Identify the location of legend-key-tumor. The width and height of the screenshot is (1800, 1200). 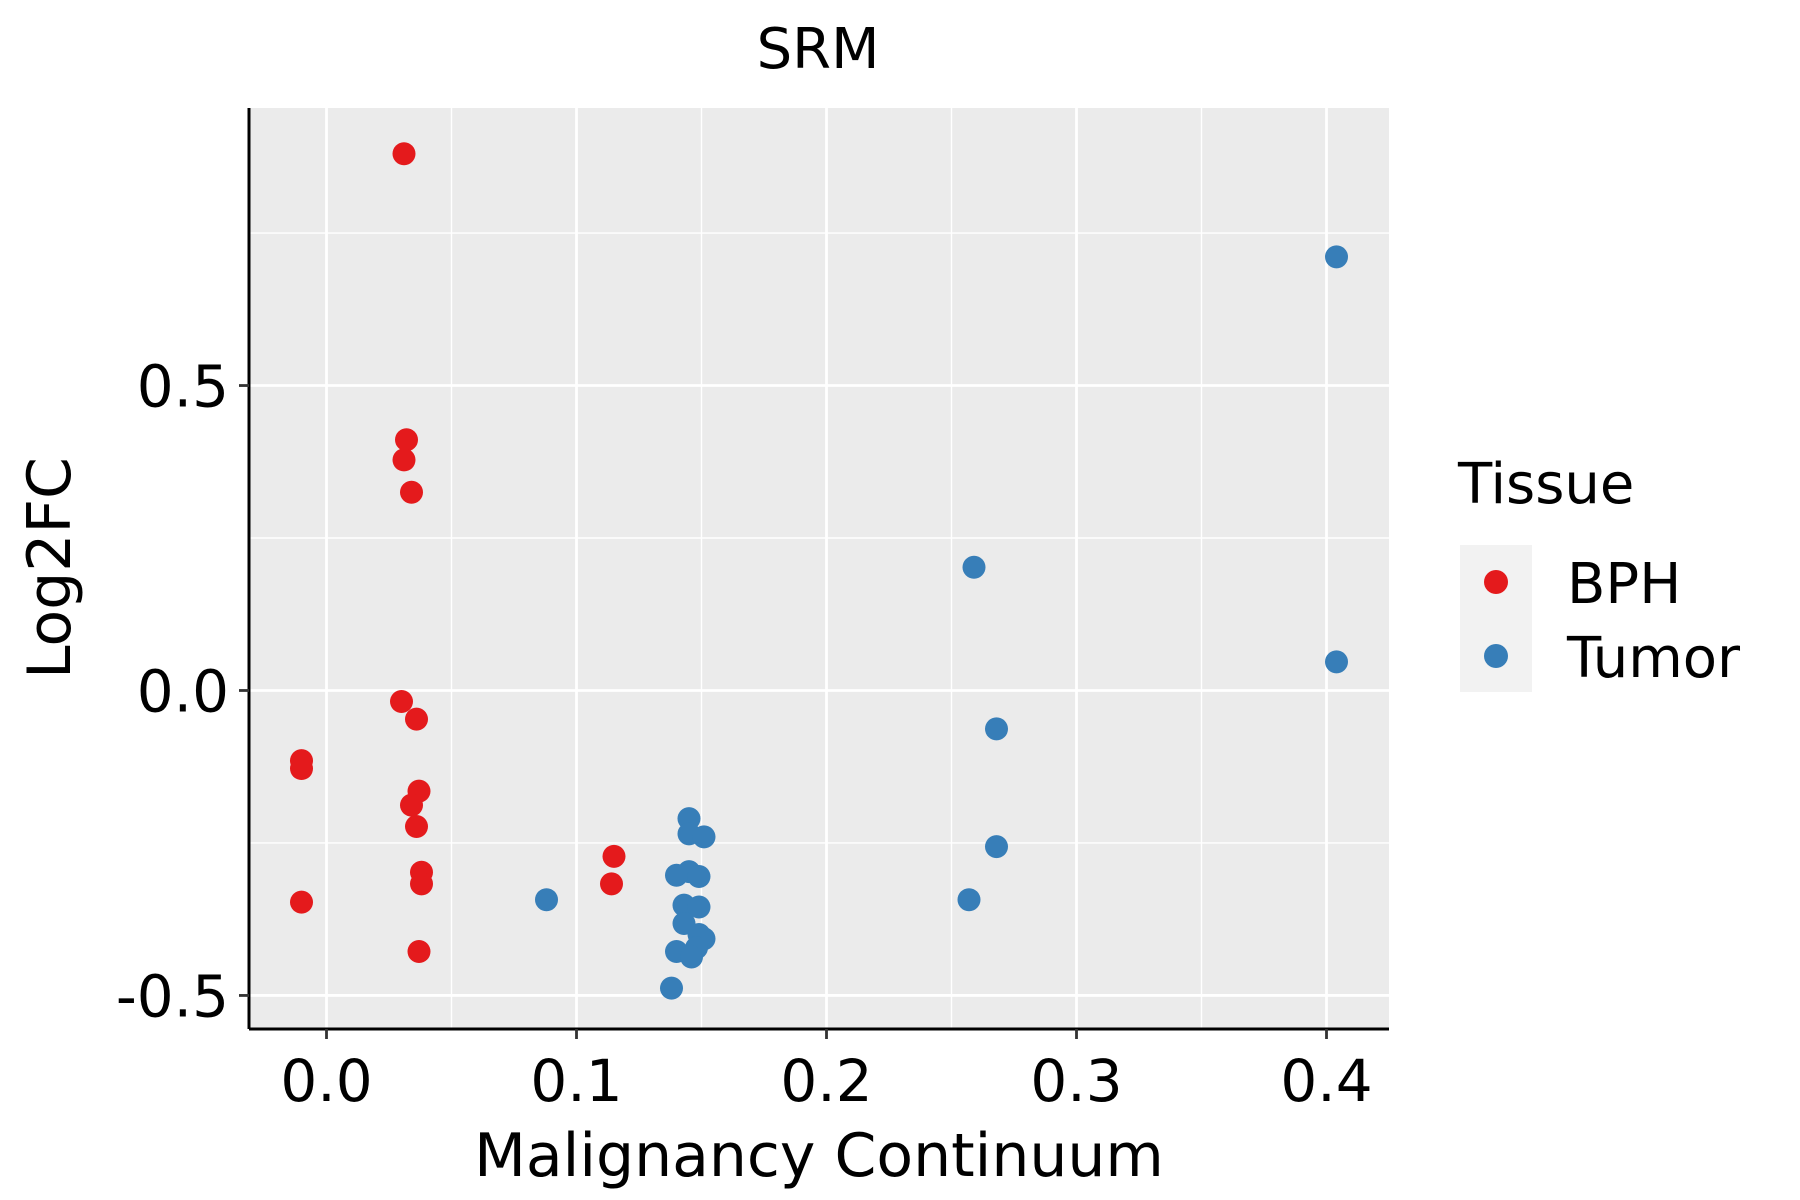
(1496, 656).